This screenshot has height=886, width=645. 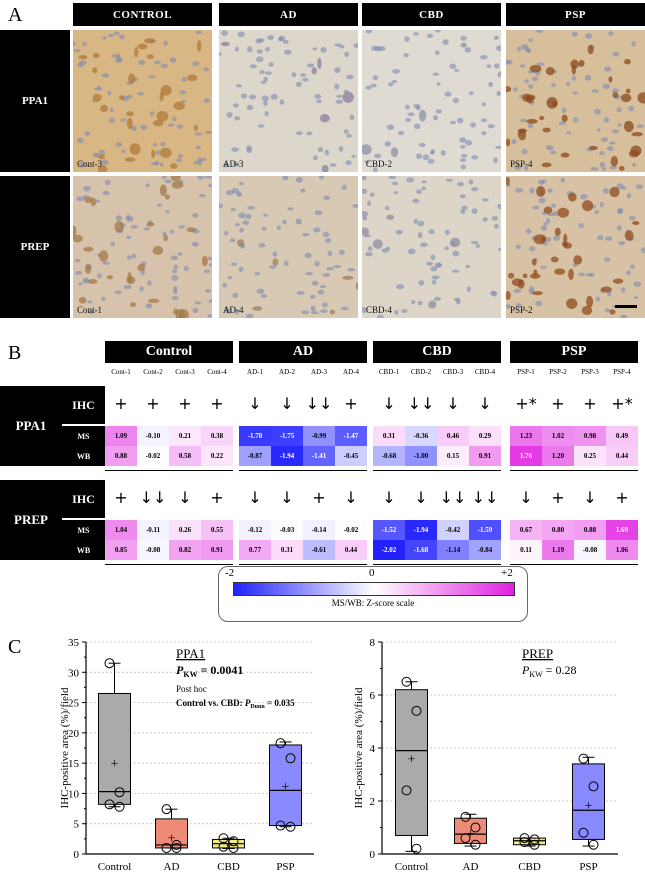 I want to click on micrograph-caption: AD-3, so click(x=233, y=164).